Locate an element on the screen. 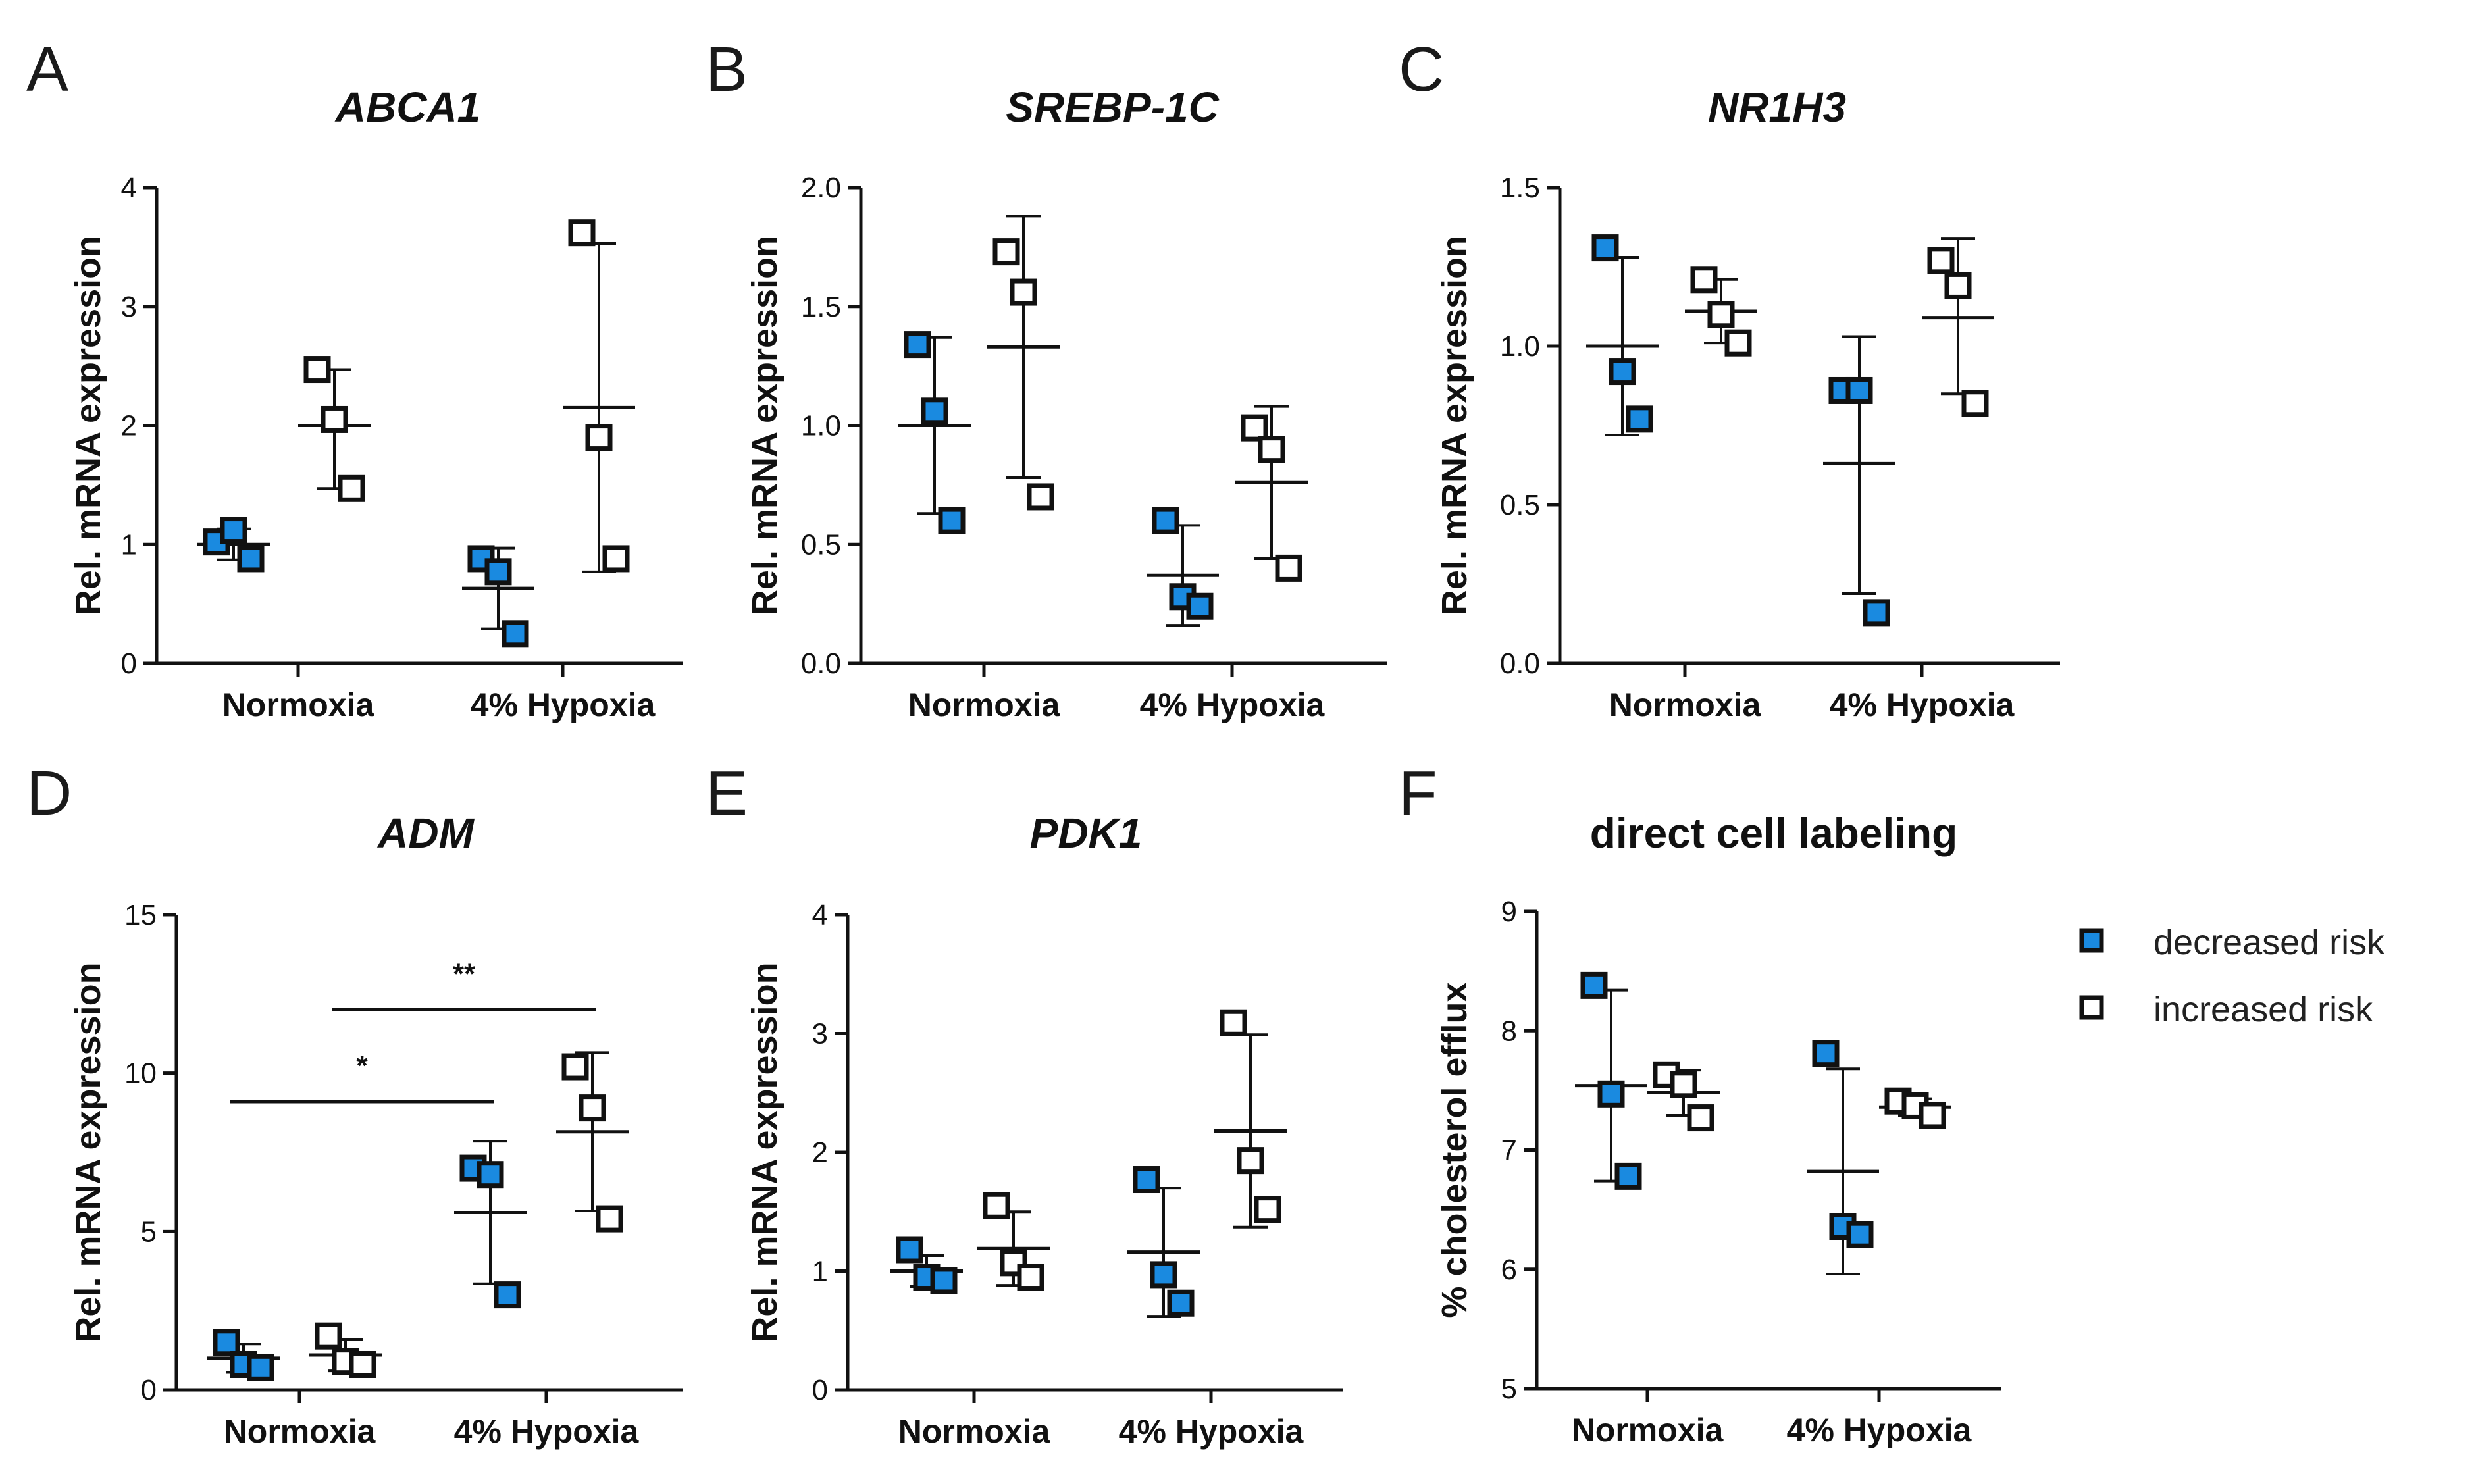 This screenshot has height=1484, width=2474. panel-letter: C is located at coordinates (1421, 69).